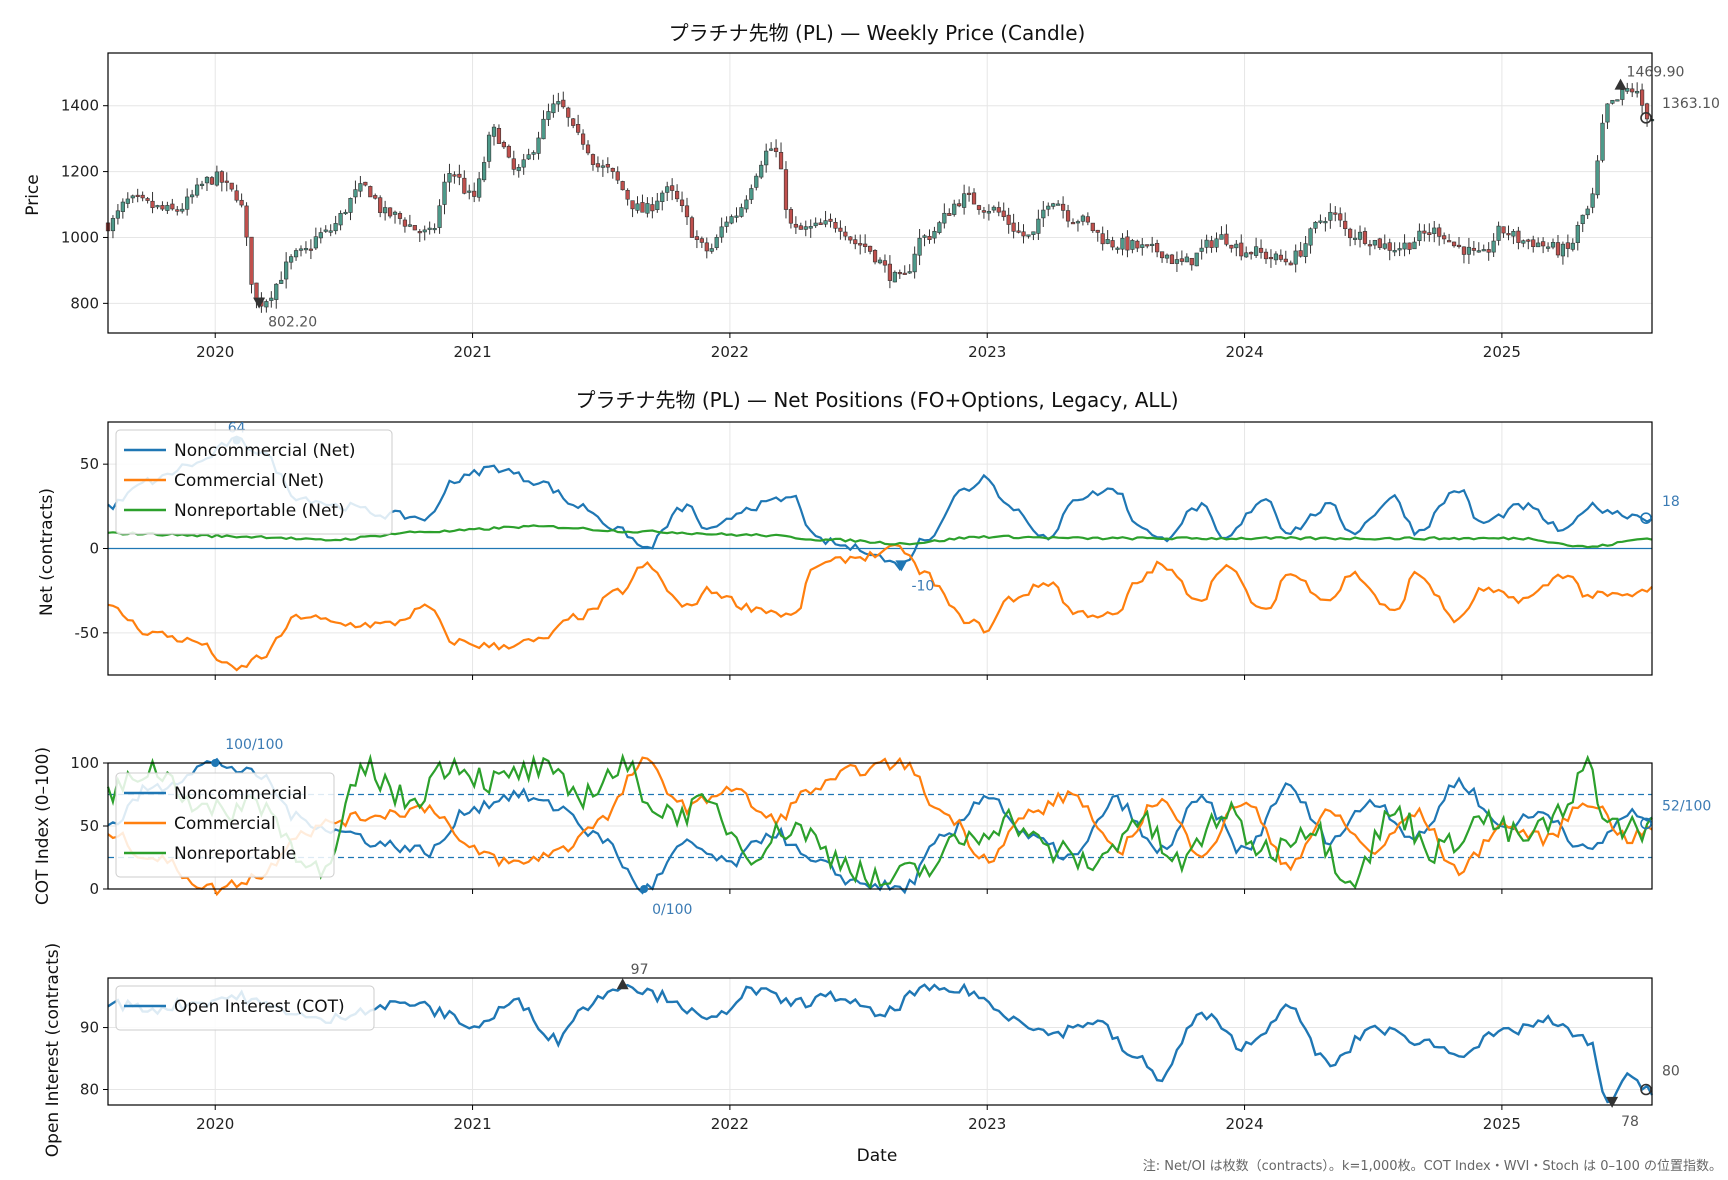 This screenshot has width=1728, height=1180. What do you see at coordinates (43, 826) in the screenshot?
I see `cot-ylabel: COT Index (0–100)` at bounding box center [43, 826].